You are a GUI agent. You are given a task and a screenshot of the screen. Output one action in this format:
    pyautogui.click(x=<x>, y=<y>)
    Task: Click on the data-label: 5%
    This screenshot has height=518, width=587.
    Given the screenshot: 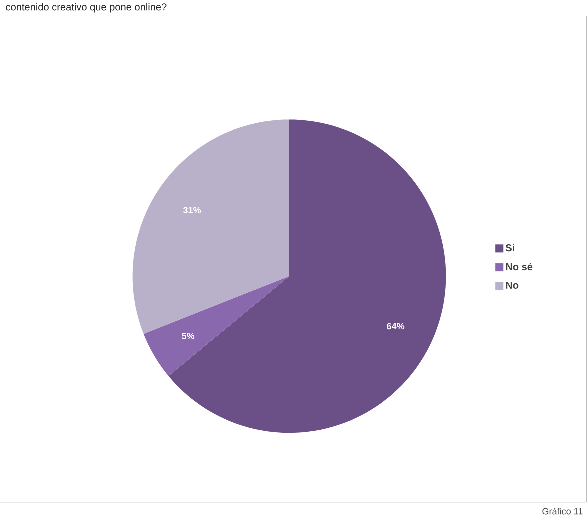 What is the action you would take?
    pyautogui.click(x=188, y=336)
    